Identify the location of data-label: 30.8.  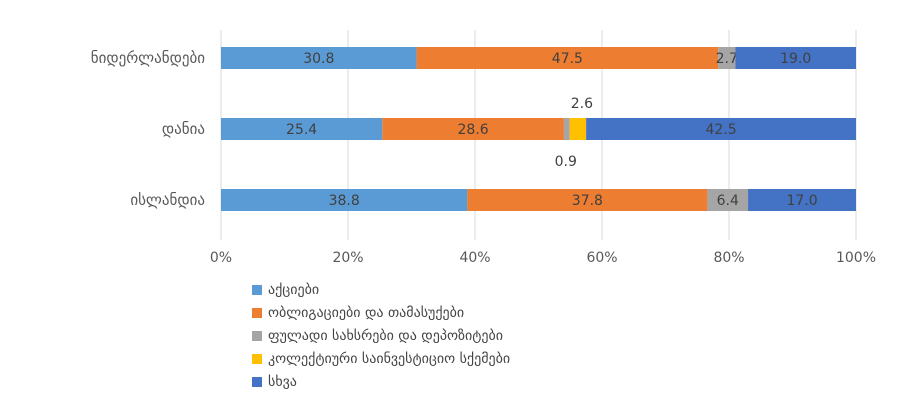
(318, 59).